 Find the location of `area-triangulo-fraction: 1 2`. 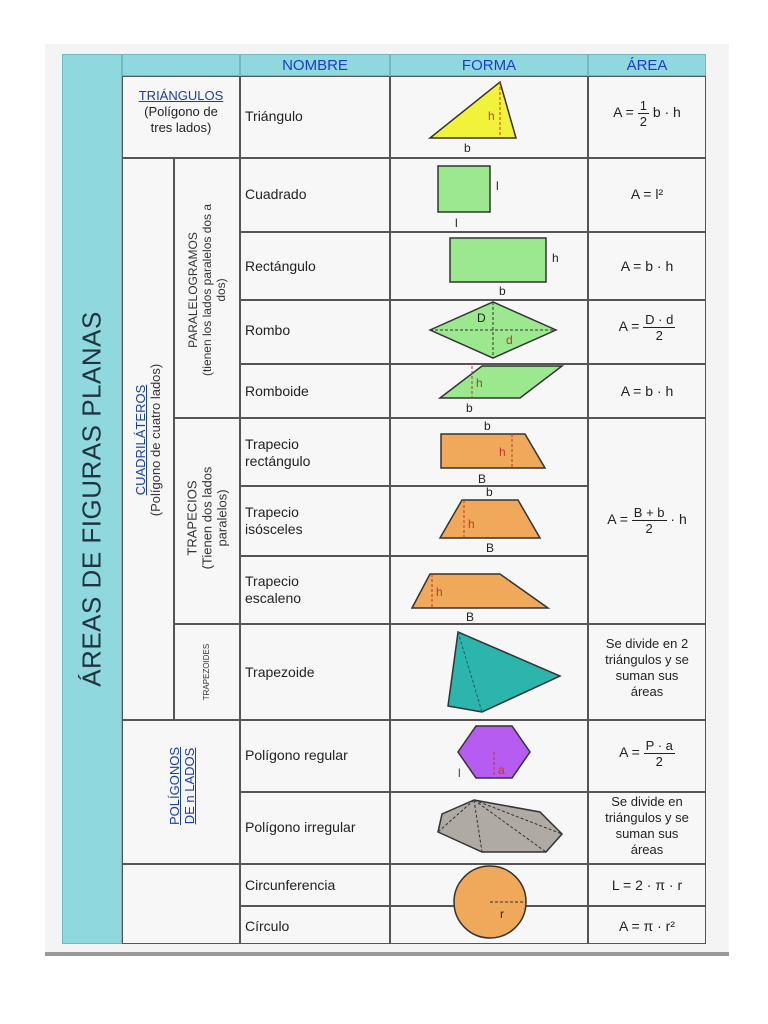

area-triangulo-fraction: 1 2 is located at coordinates (643, 113).